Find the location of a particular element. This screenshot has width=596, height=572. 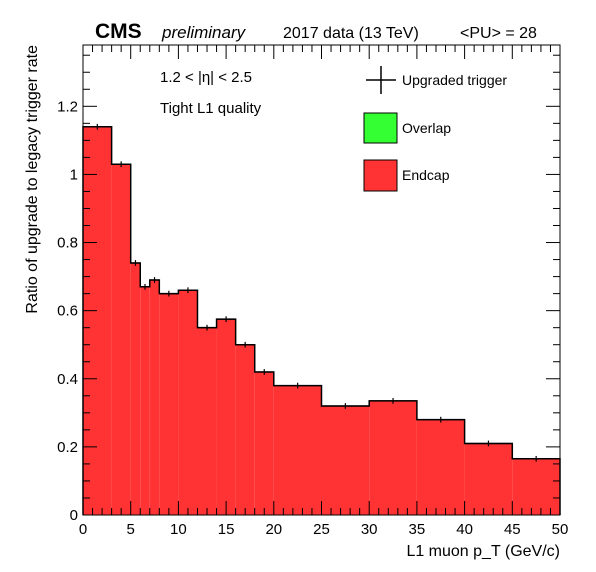

legend: Upgraded trigger Overlap Endcap is located at coordinates (435, 129).